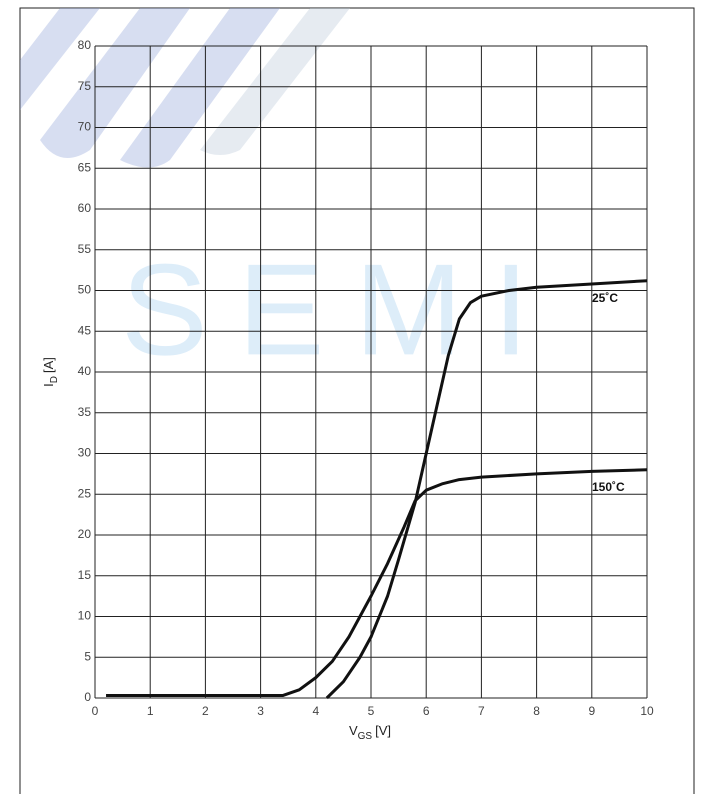  I want to click on watermark-stripes, so click(185, 88).